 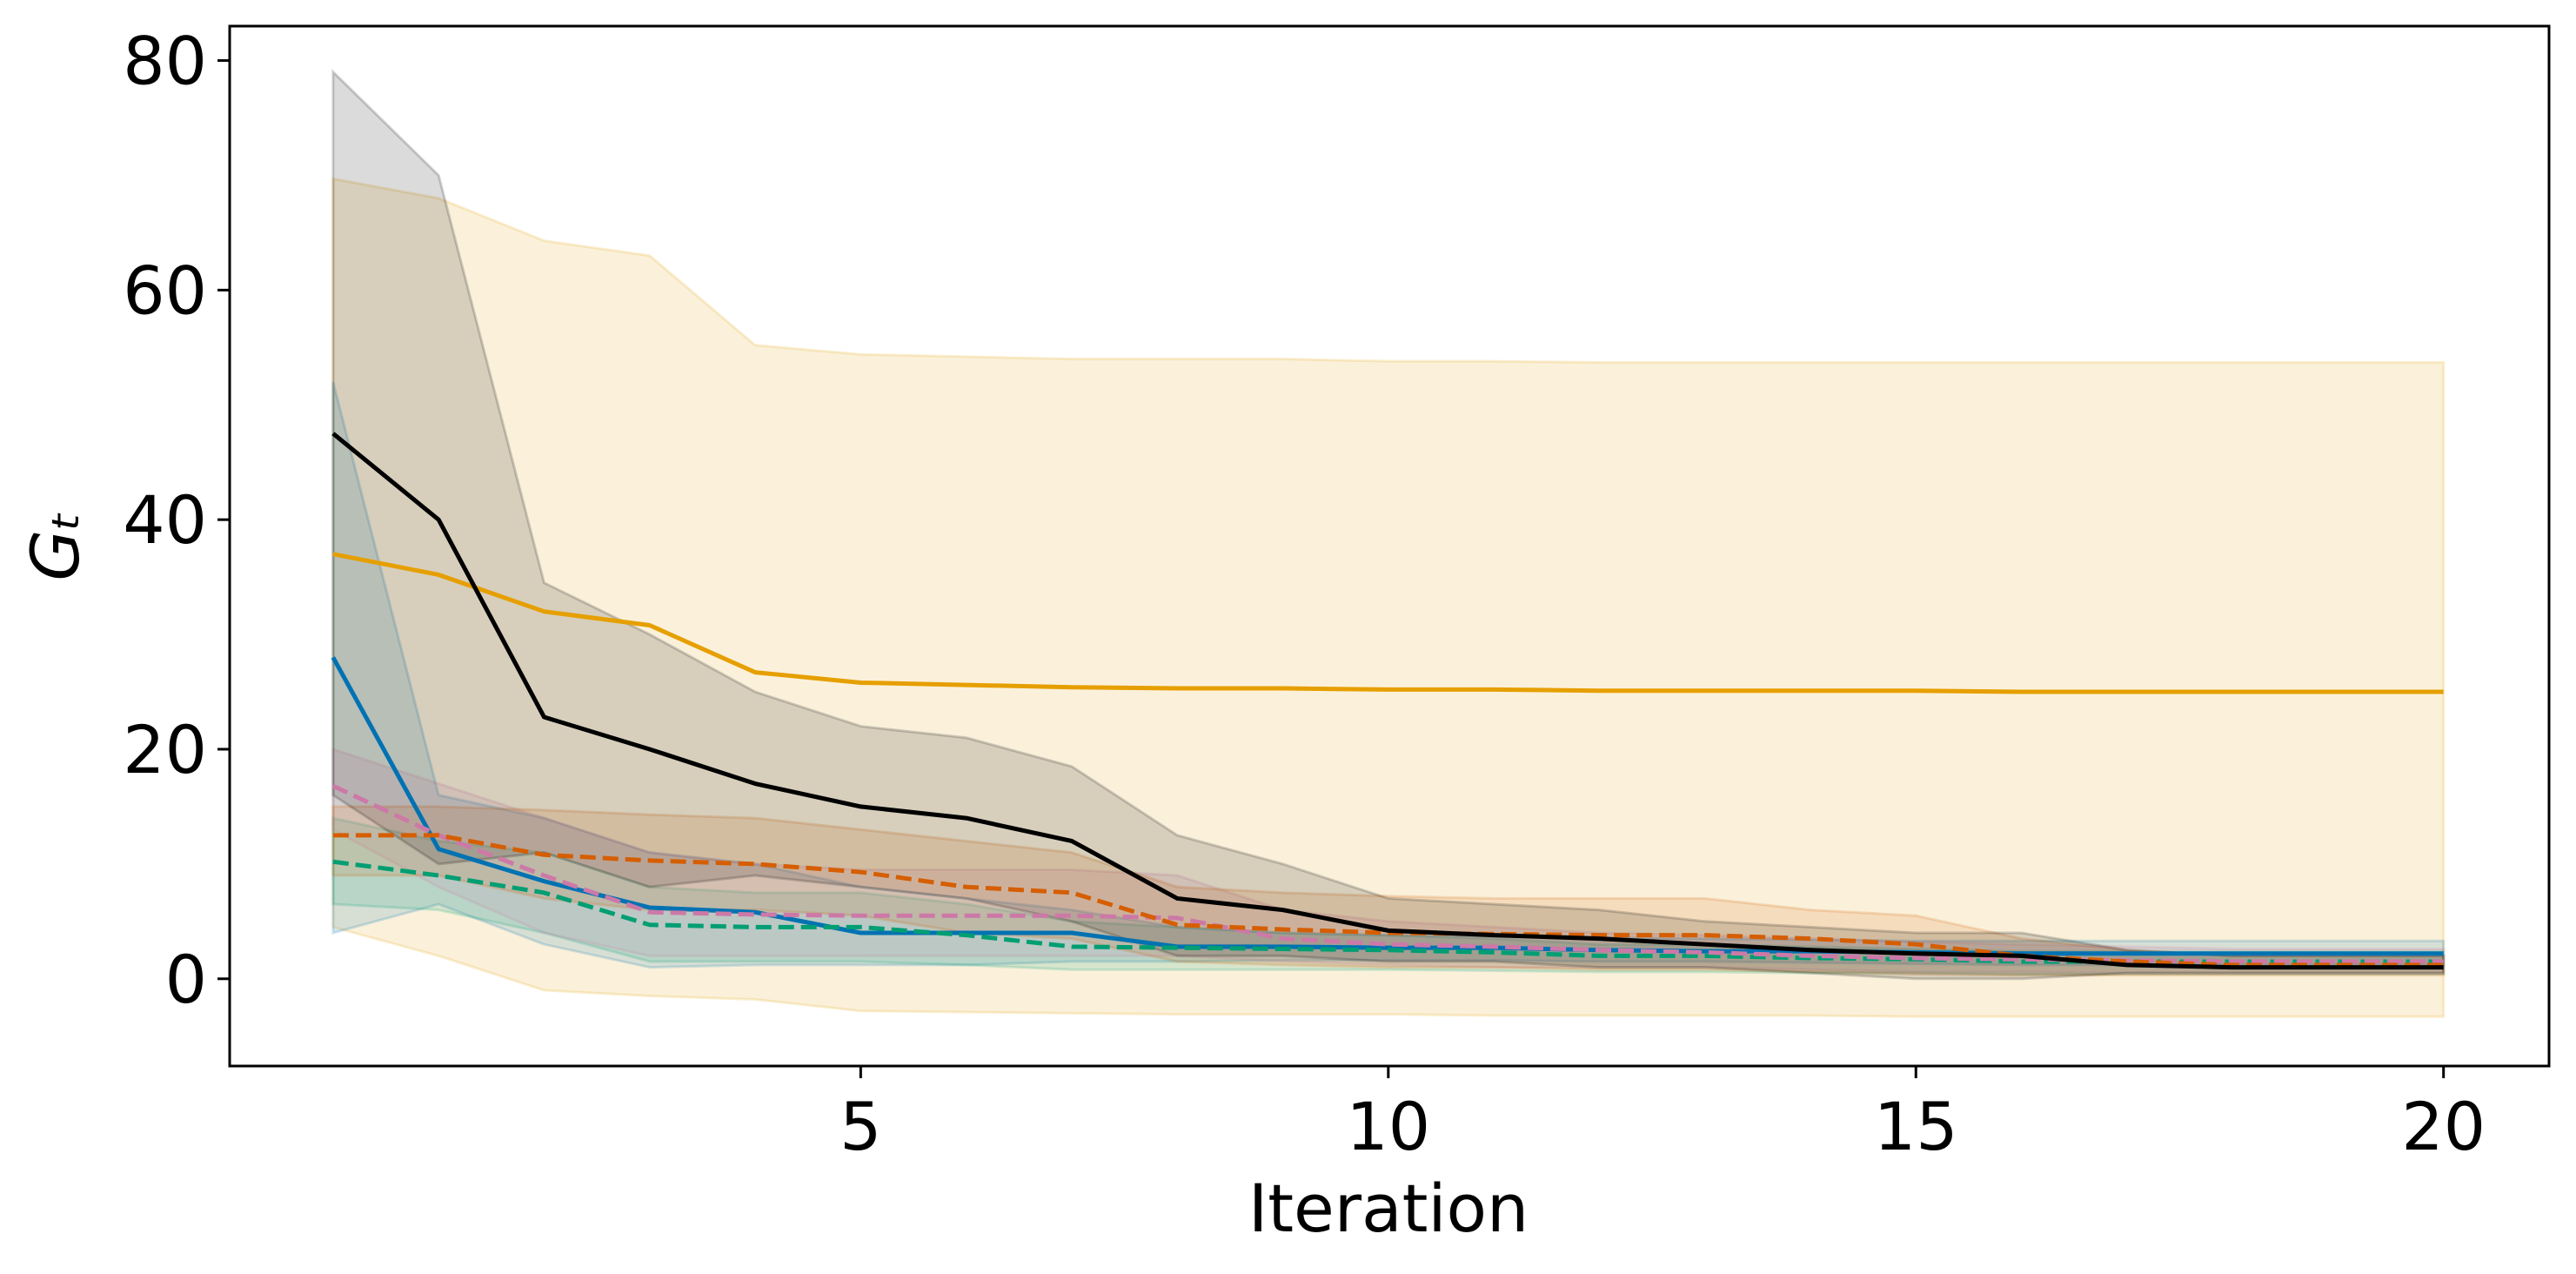 What do you see at coordinates (165, 520) in the screenshot?
I see `y-tick-label: 40` at bounding box center [165, 520].